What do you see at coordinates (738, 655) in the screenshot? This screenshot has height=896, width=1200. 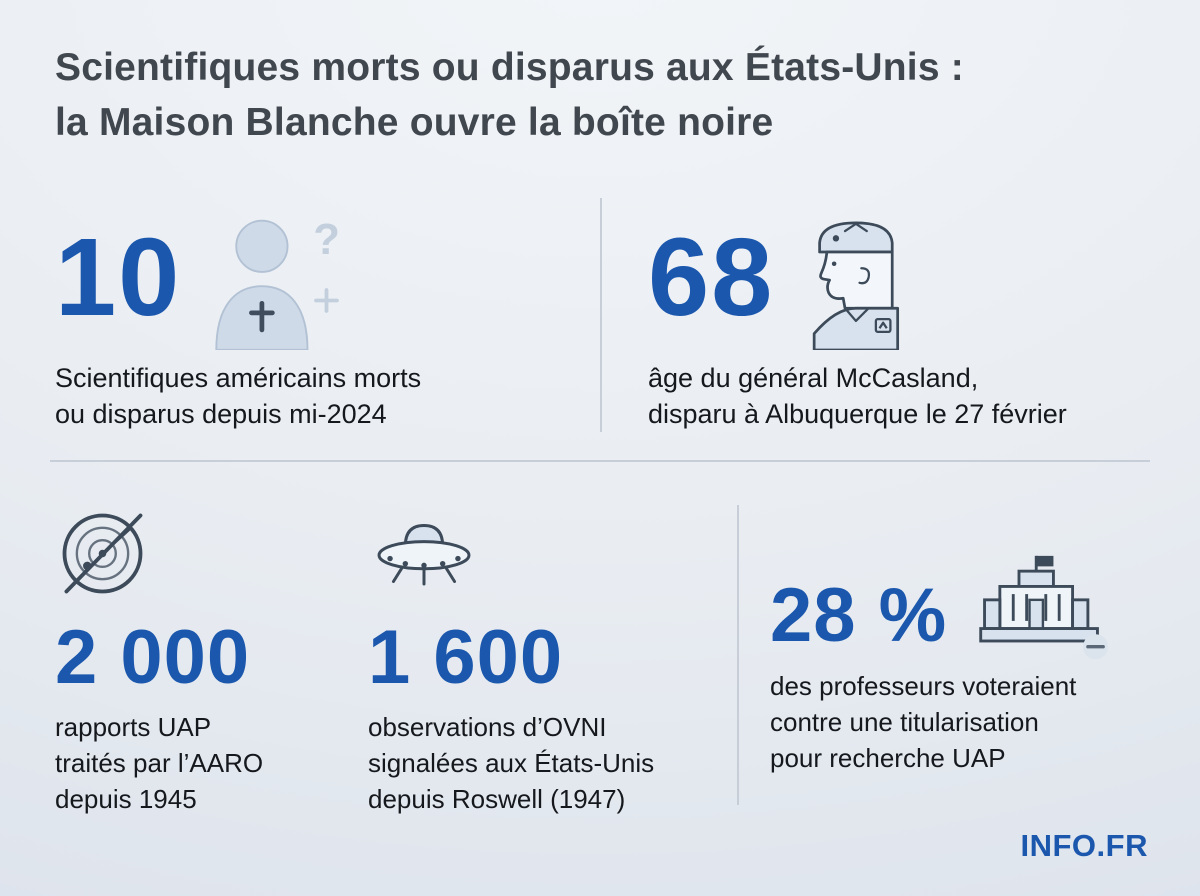 I see `vertical-divider-bottom` at bounding box center [738, 655].